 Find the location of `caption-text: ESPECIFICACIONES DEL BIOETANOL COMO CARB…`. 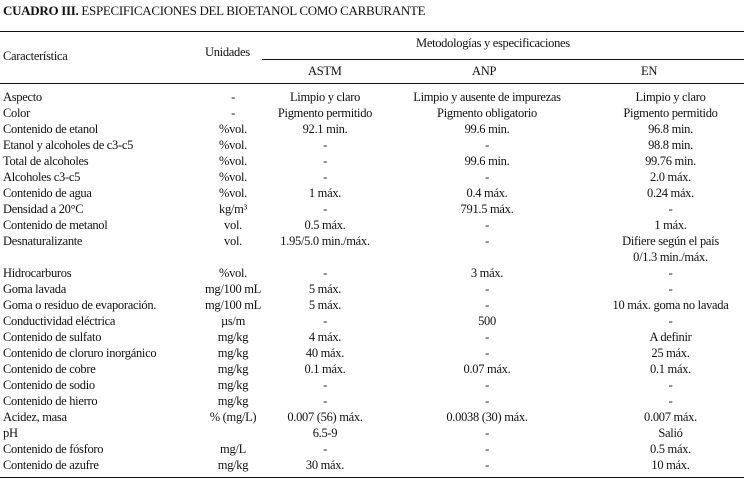

caption-text: ESPECIFICACIONES DEL BIOETANOL COMO CARB… is located at coordinates (253, 10).